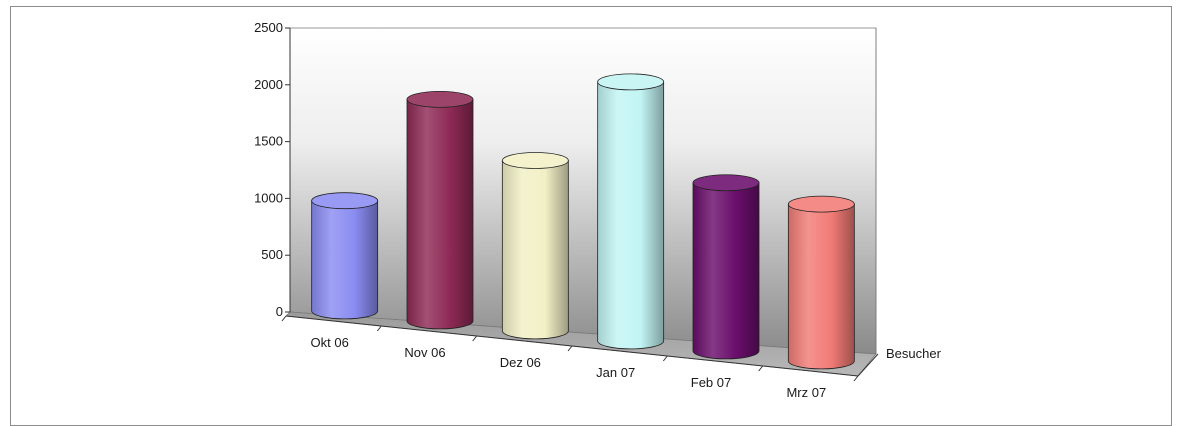  What do you see at coordinates (806, 392) in the screenshot?
I see `x-tick-label: Mrz 07` at bounding box center [806, 392].